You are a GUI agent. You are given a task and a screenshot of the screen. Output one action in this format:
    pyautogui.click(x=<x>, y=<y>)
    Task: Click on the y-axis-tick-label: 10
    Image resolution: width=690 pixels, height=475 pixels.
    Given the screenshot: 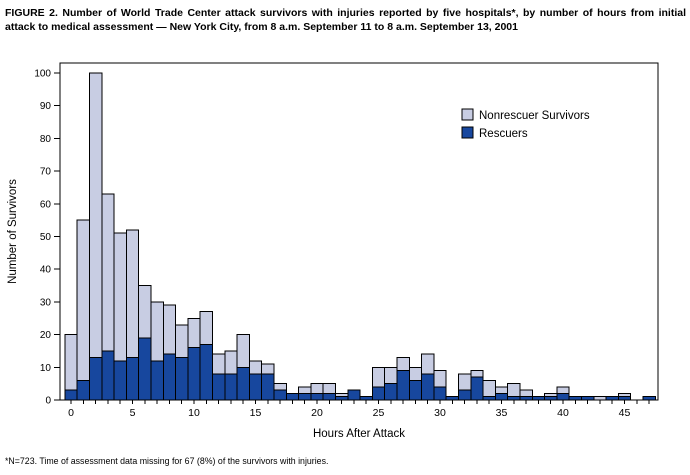 What is the action you would take?
    pyautogui.click(x=46, y=368)
    